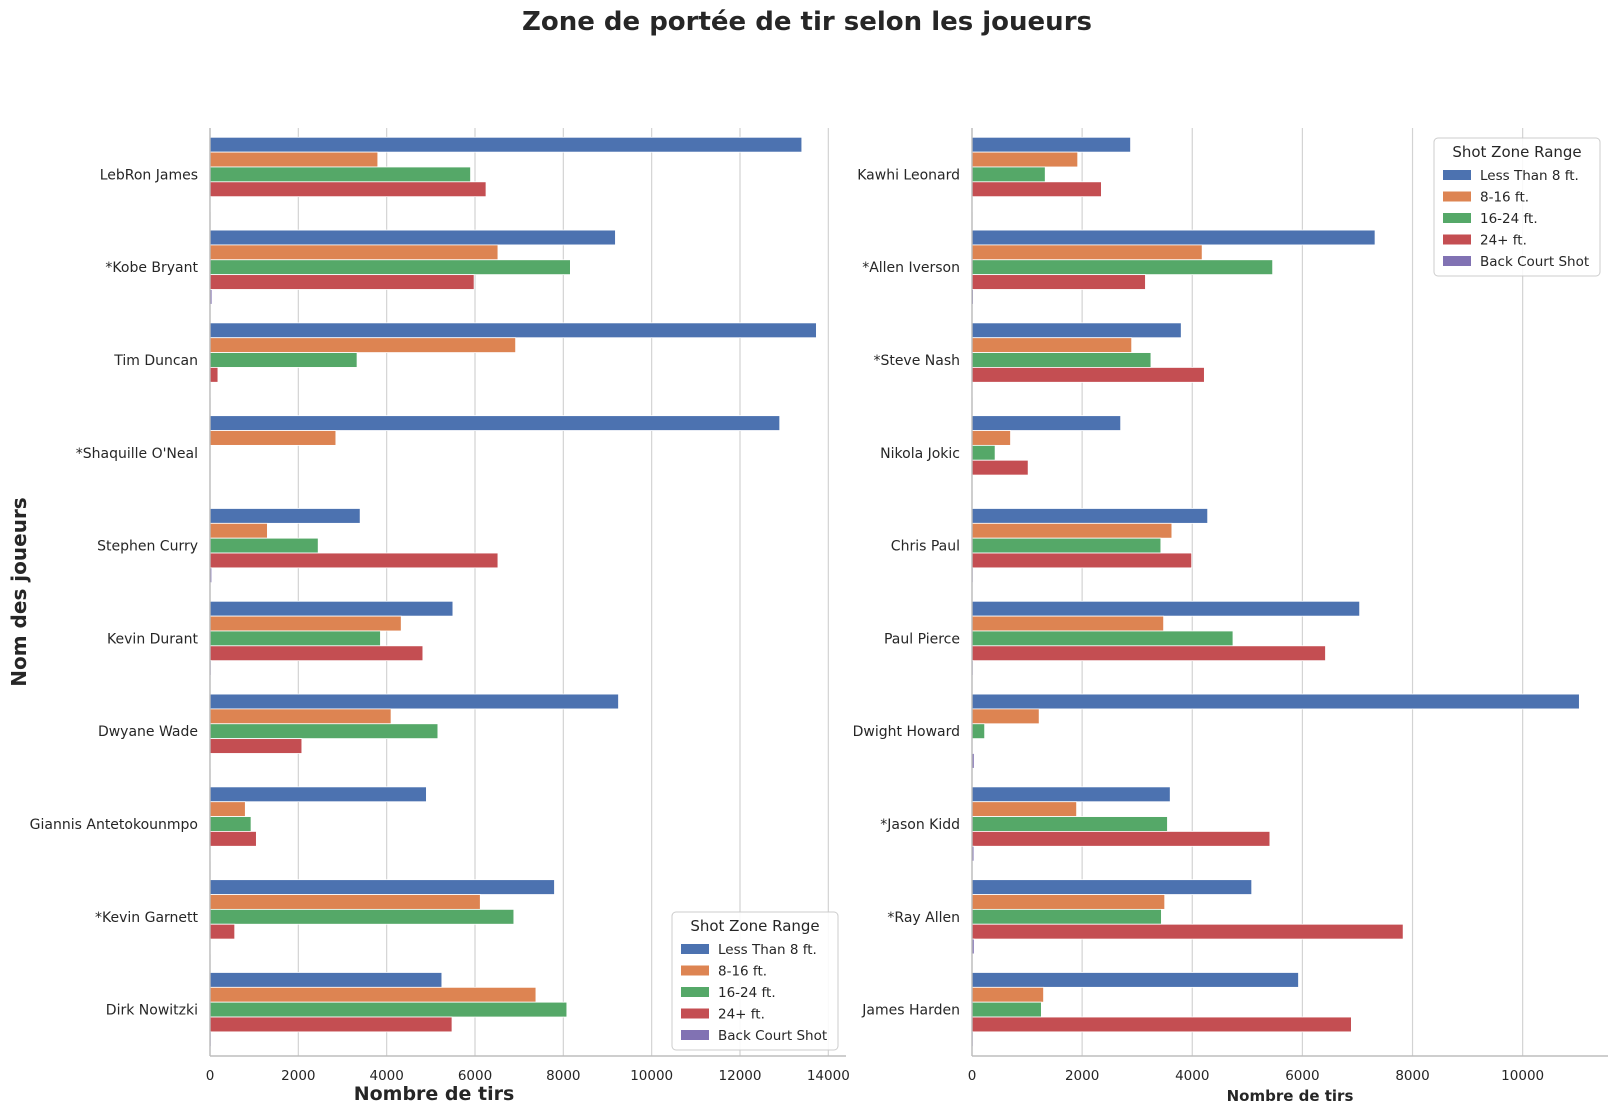 This screenshot has height=1119, width=1615. Describe the element at coordinates (295, 638) in the screenshot. I see `bar-kevin-durant-16-24-ft` at that location.